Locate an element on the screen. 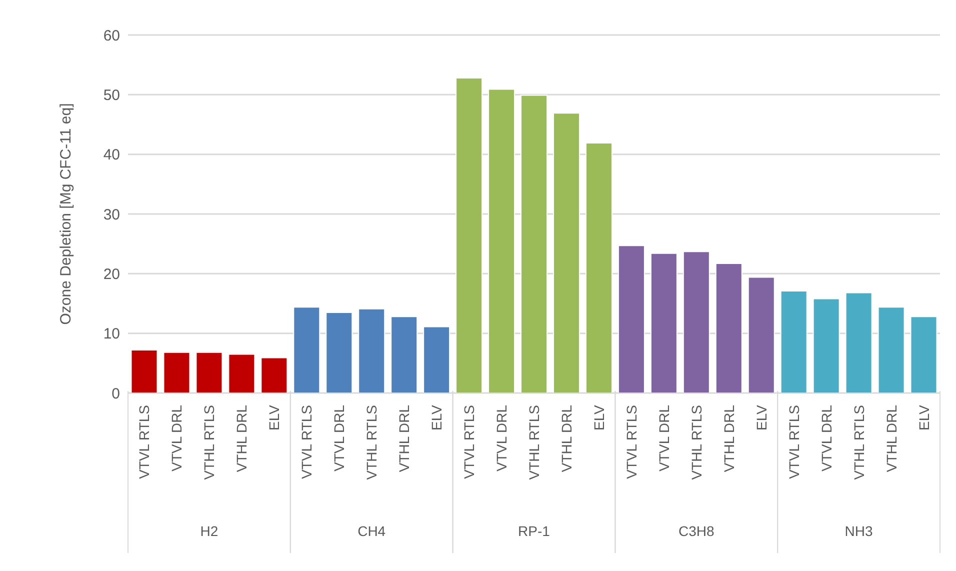 The width and height of the screenshot is (956, 571). y-tick-label: 60 is located at coordinates (111, 35).